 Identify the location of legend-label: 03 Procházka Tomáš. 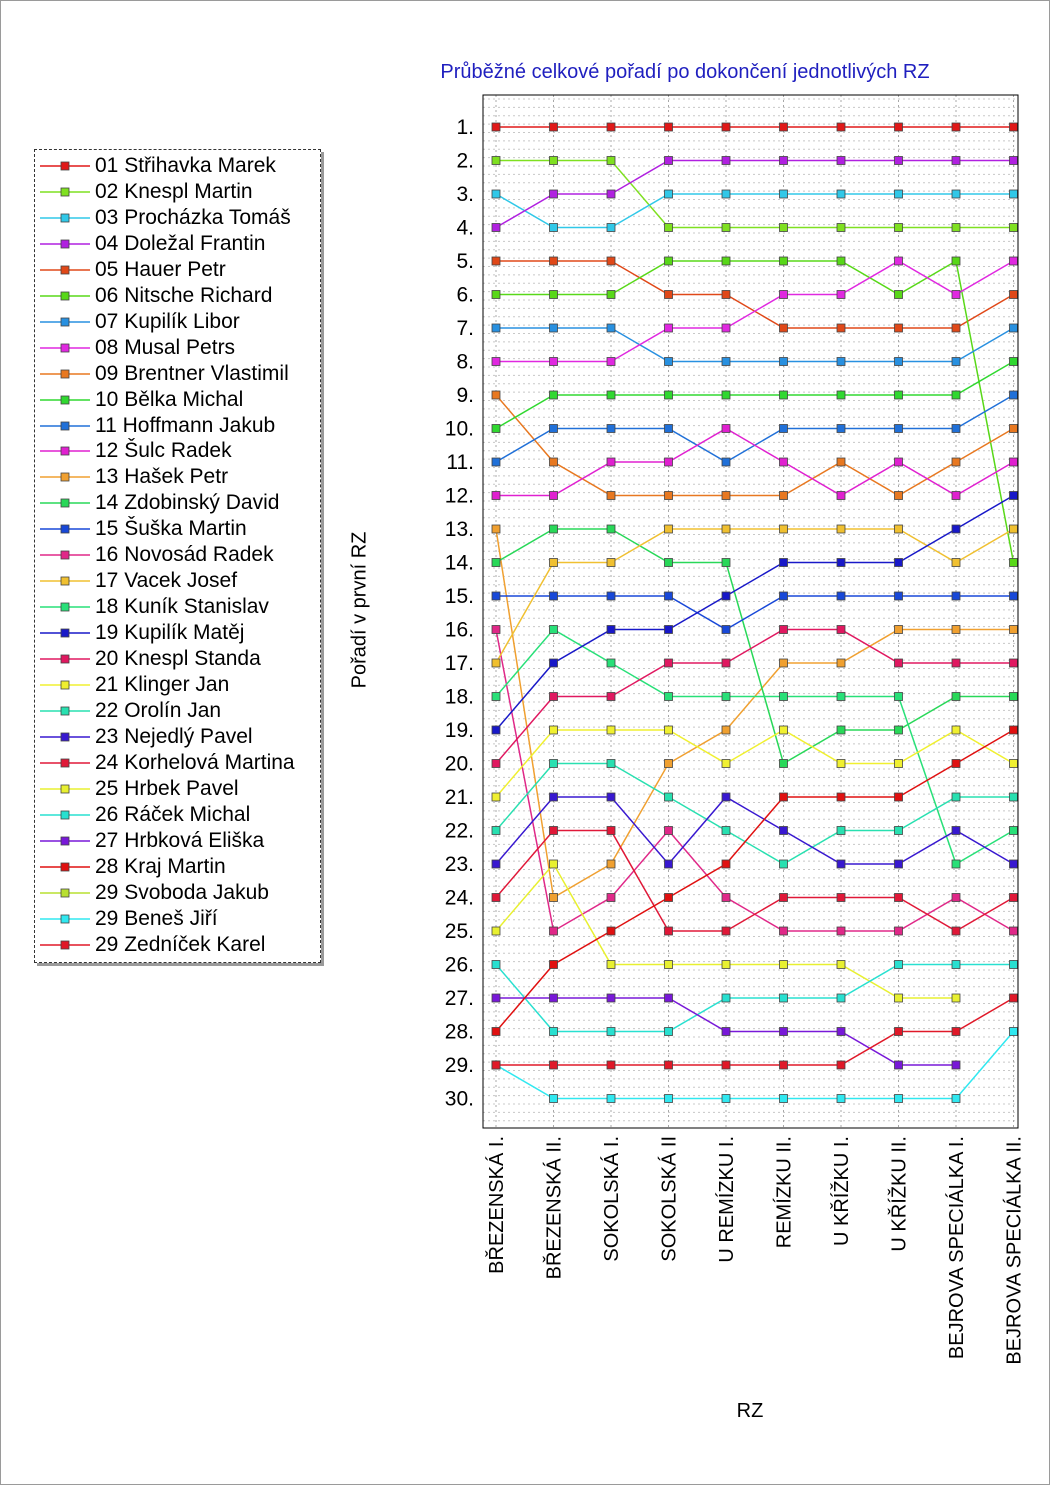
(193, 217).